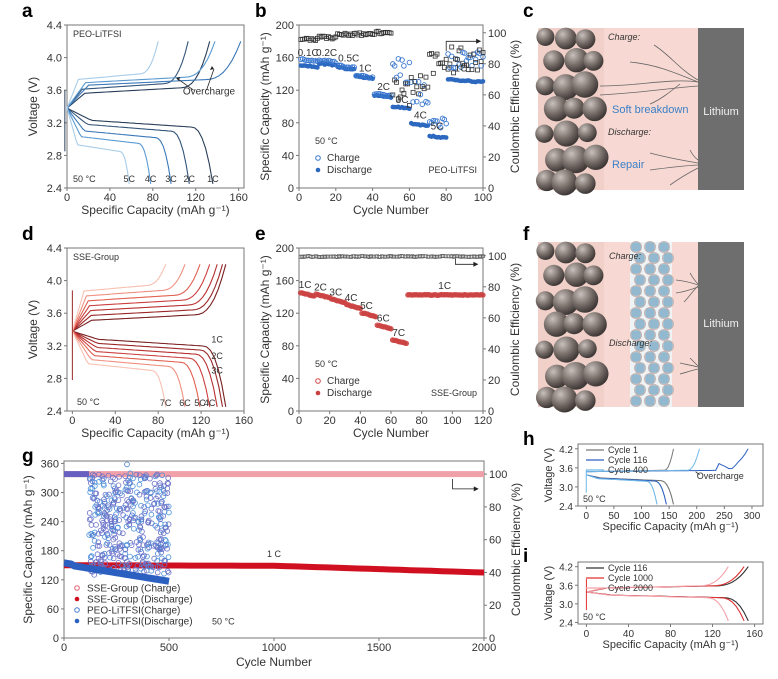 The image size is (778, 679). I want to click on y-tick-label: 3.0, so click(566, 605).